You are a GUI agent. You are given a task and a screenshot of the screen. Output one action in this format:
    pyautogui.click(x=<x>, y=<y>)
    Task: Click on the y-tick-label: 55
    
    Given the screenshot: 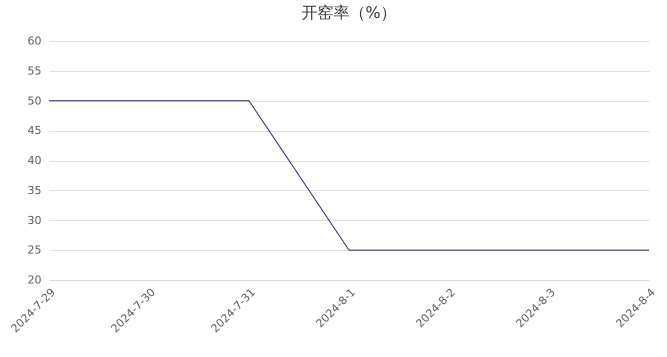 What is the action you would take?
    pyautogui.click(x=35, y=71)
    